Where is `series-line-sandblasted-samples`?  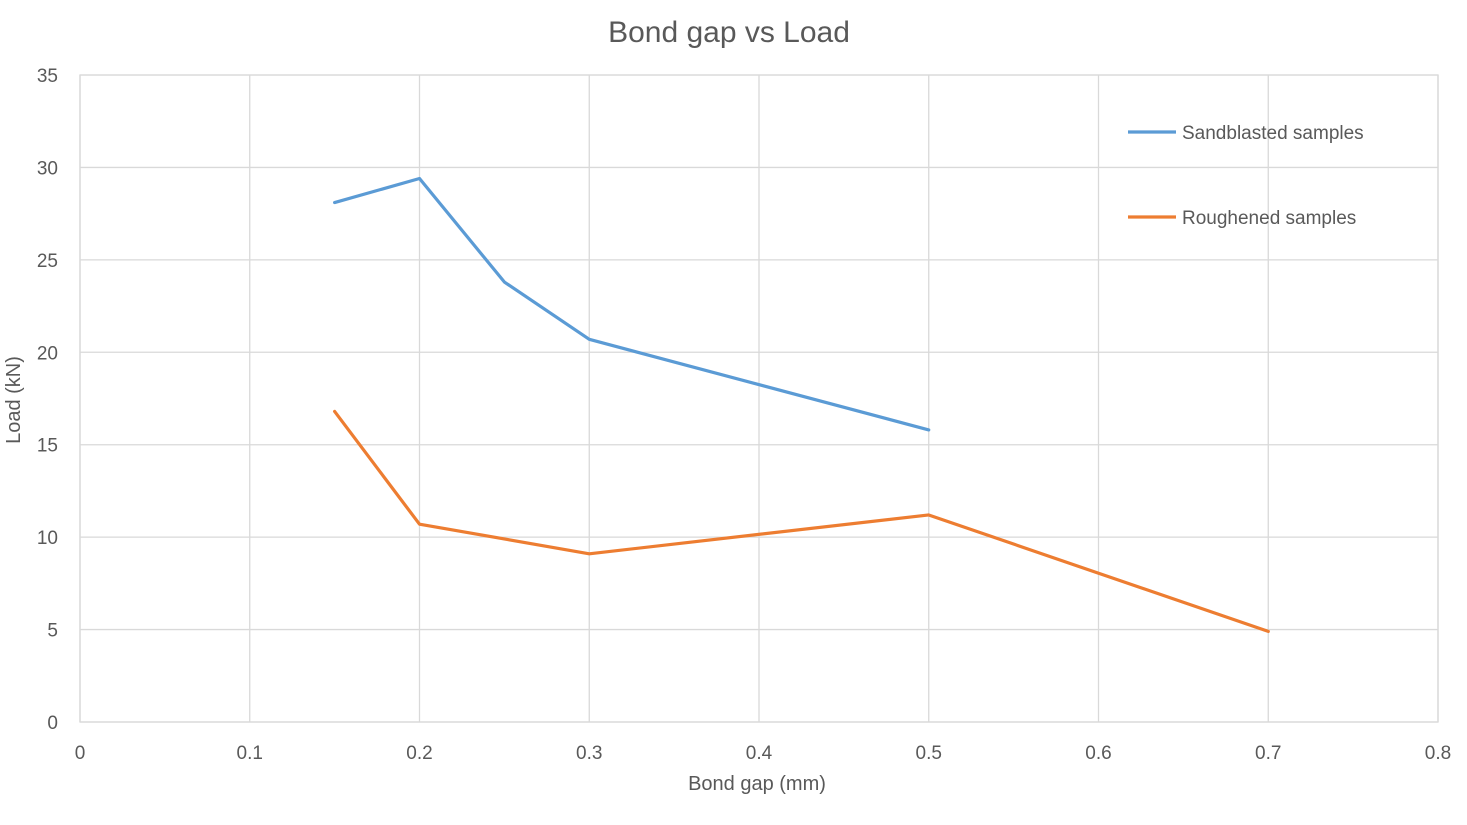
series-line-sandblasted-samples is located at coordinates (632, 304).